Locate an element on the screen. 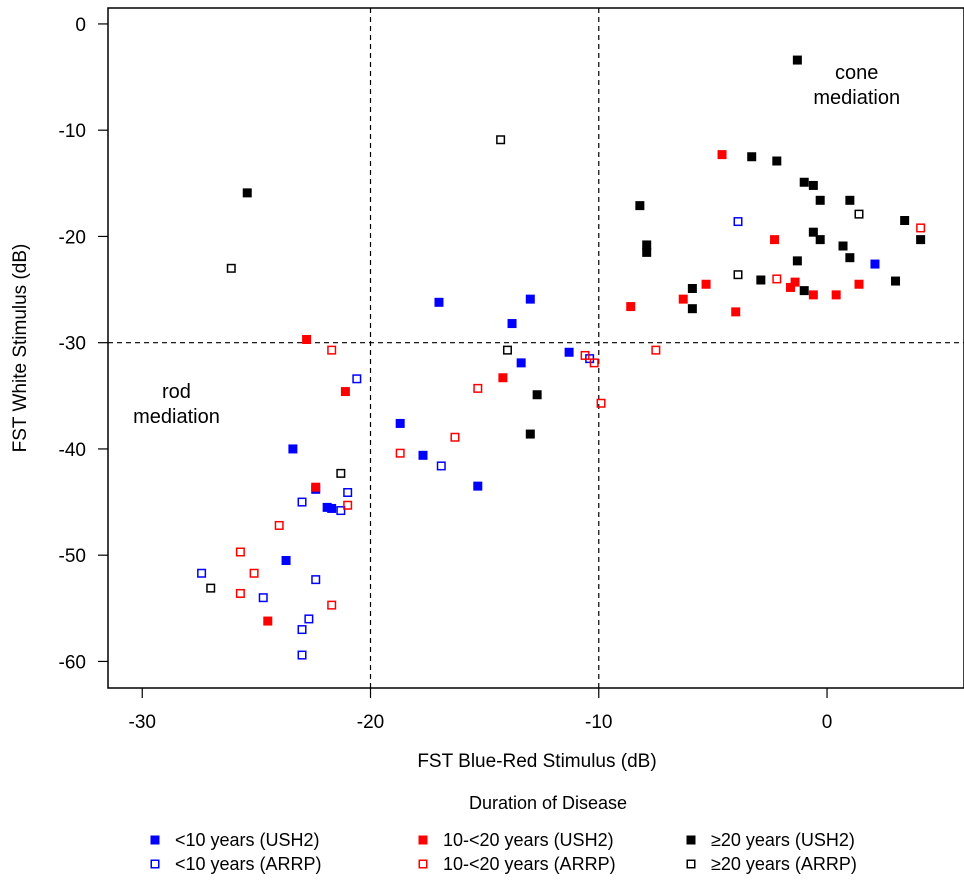  annotation-text: cone mediation is located at coordinates (856, 85).